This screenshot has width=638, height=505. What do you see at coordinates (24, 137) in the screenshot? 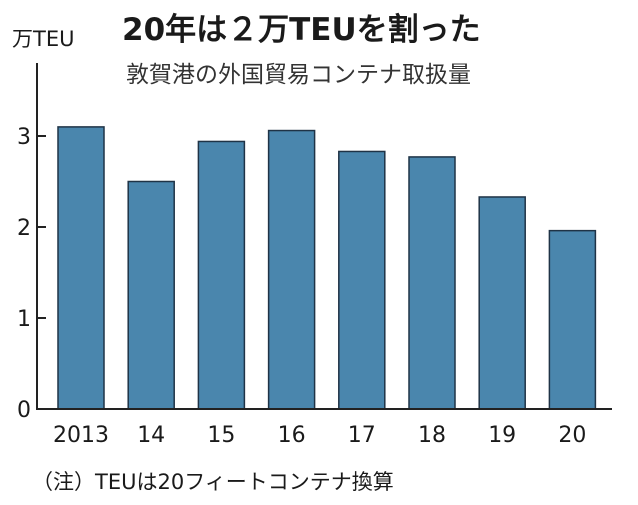
I see `y-tick-label-3: 3` at bounding box center [24, 137].